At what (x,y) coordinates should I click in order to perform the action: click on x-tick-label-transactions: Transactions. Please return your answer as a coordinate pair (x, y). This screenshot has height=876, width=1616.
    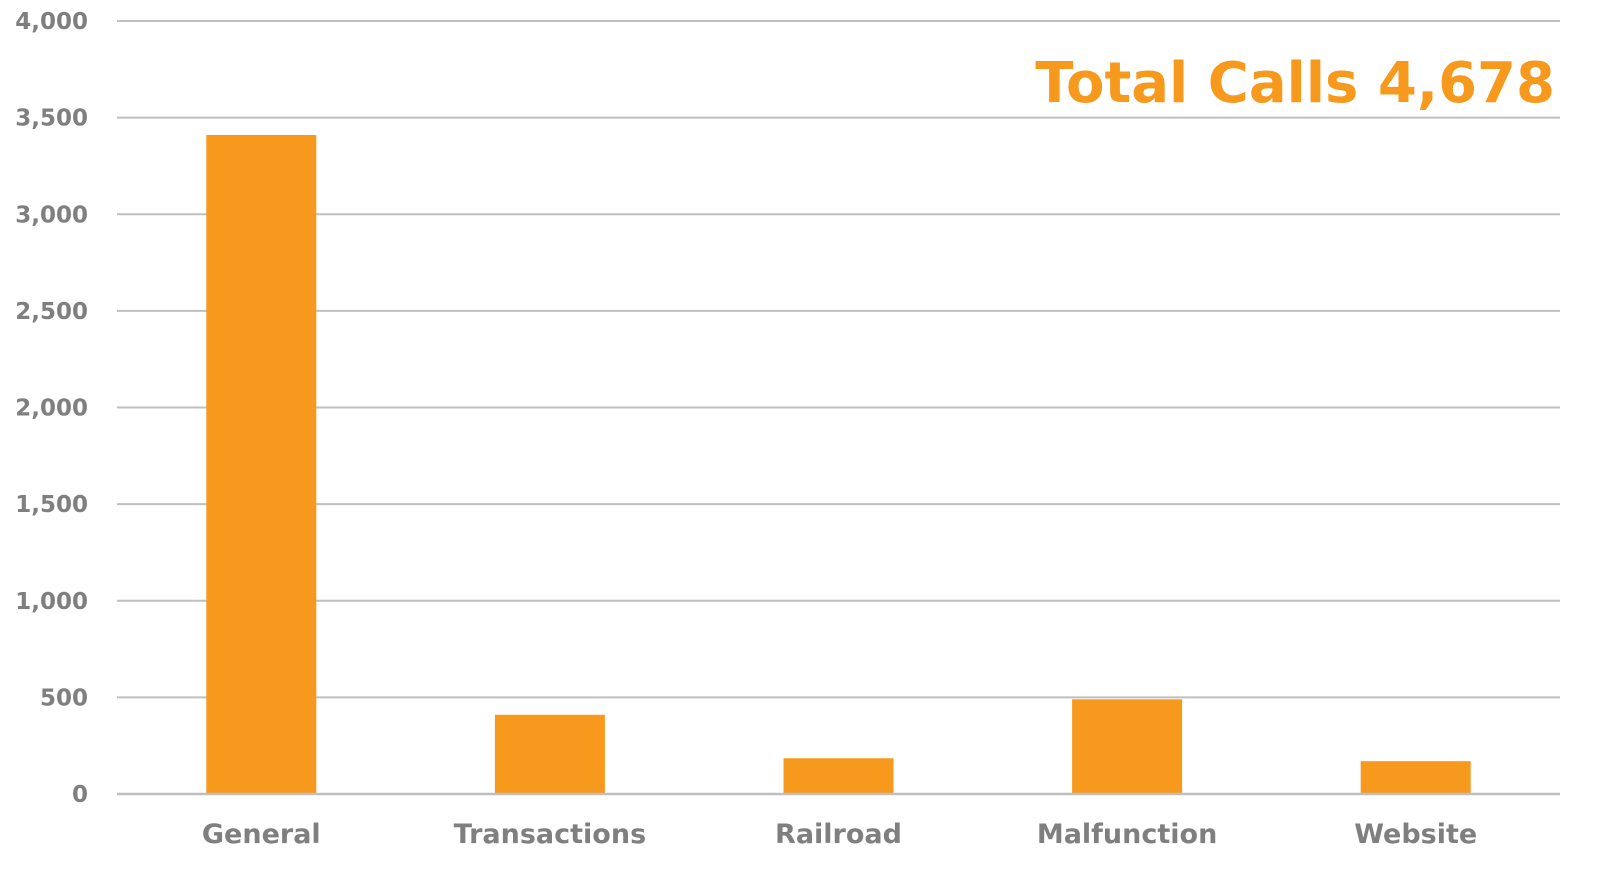
    Looking at the image, I should click on (550, 834).